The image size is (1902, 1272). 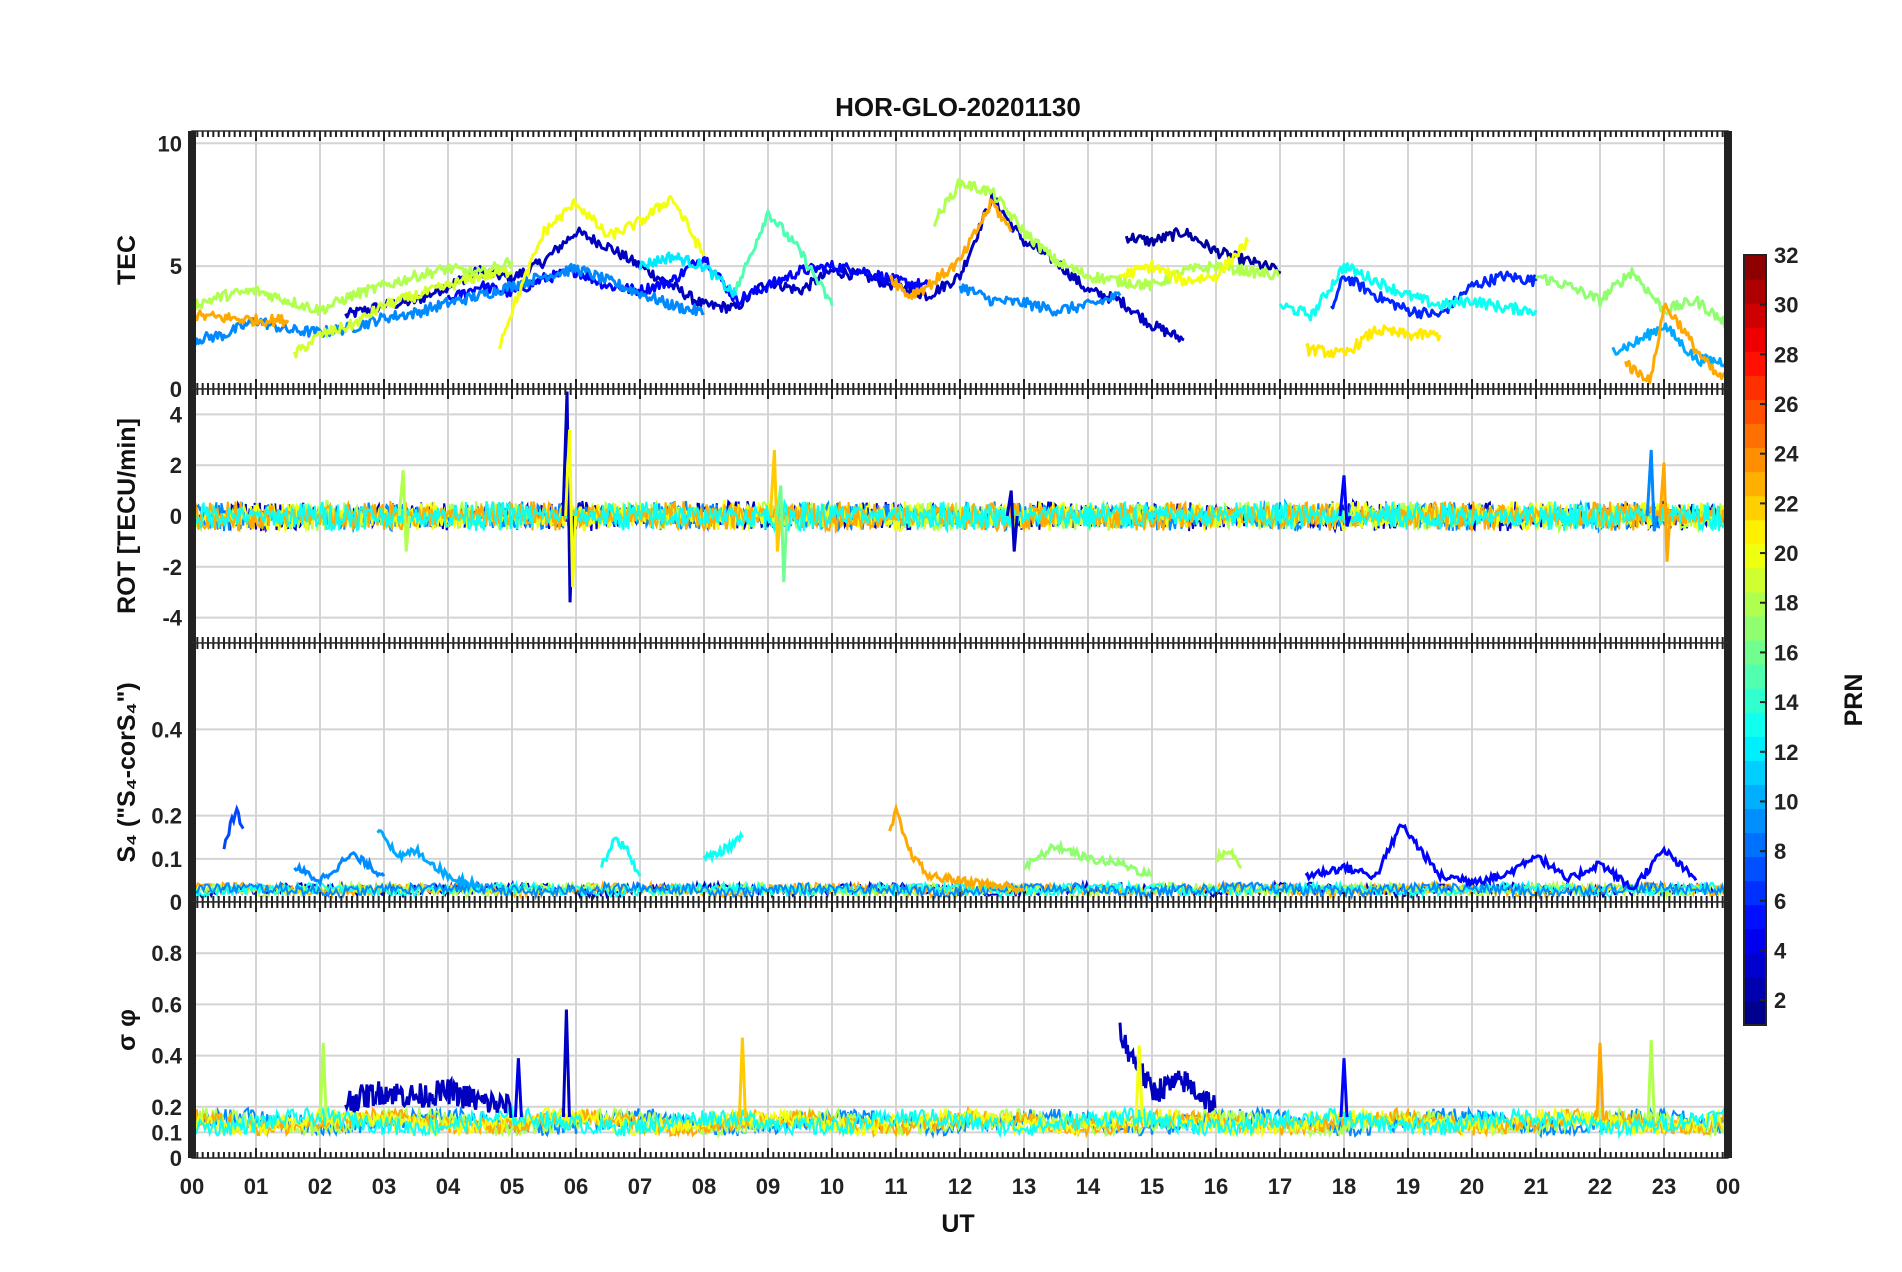 I want to click on x-axis-label: UT, so click(x=957, y=1224).